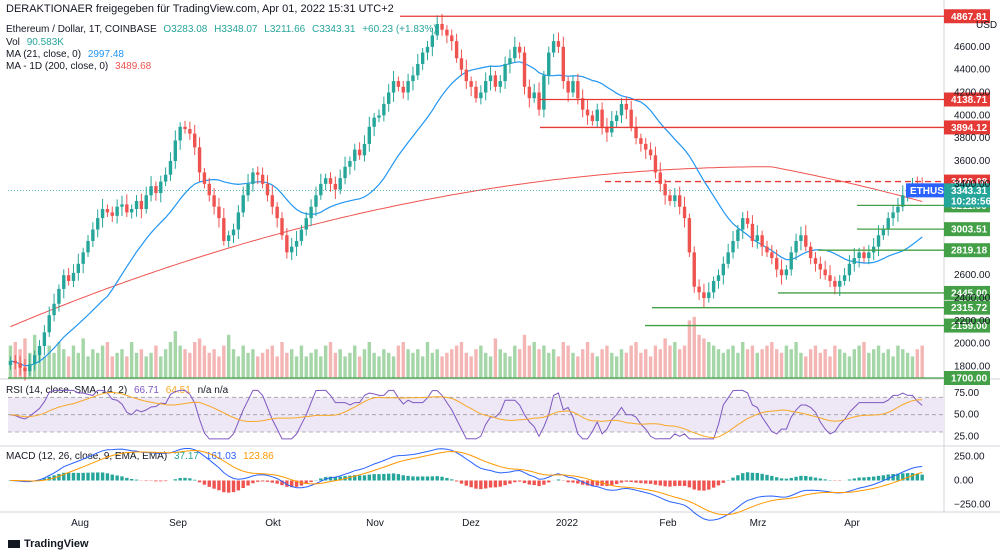  I want to click on svg-text: 4138.71, so click(969, 100).